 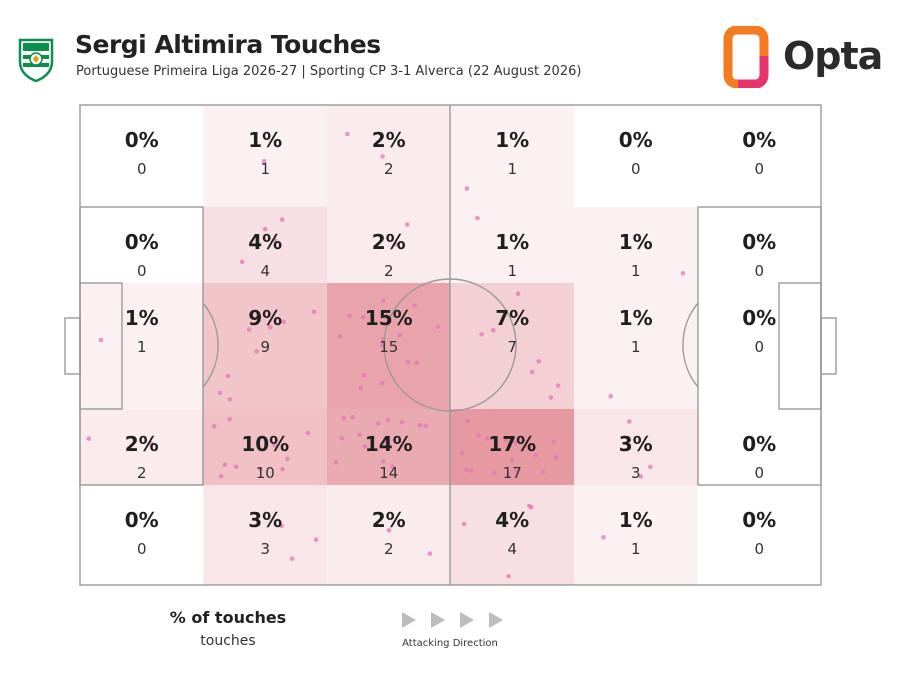 I want to click on heatmap-cell-r3-c2, so click(x=265, y=346).